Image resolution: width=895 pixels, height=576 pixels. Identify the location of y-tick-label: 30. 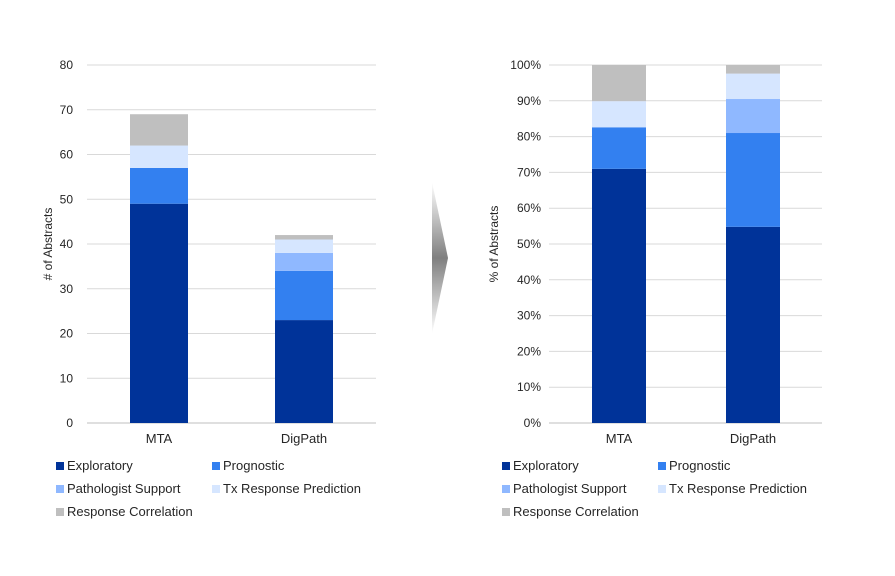
(67, 289).